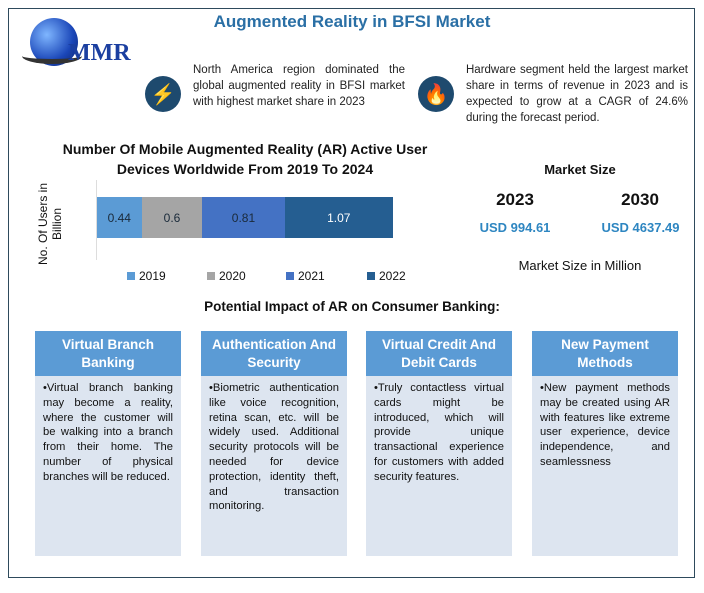  What do you see at coordinates (152, 276) in the screenshot?
I see `legend-label: 2019` at bounding box center [152, 276].